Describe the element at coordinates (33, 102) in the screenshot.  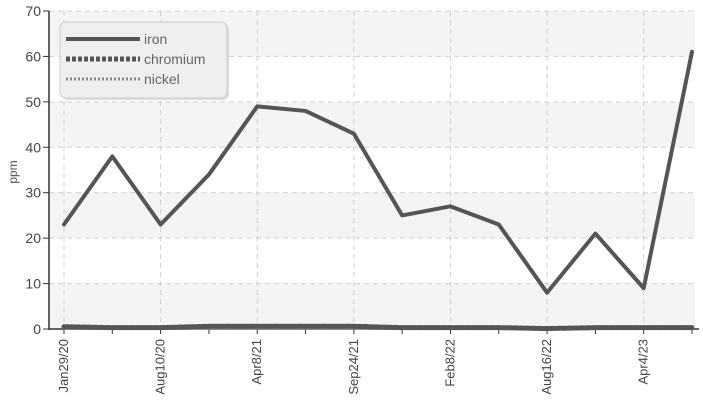
I see `y-tick-label: 50` at that location.